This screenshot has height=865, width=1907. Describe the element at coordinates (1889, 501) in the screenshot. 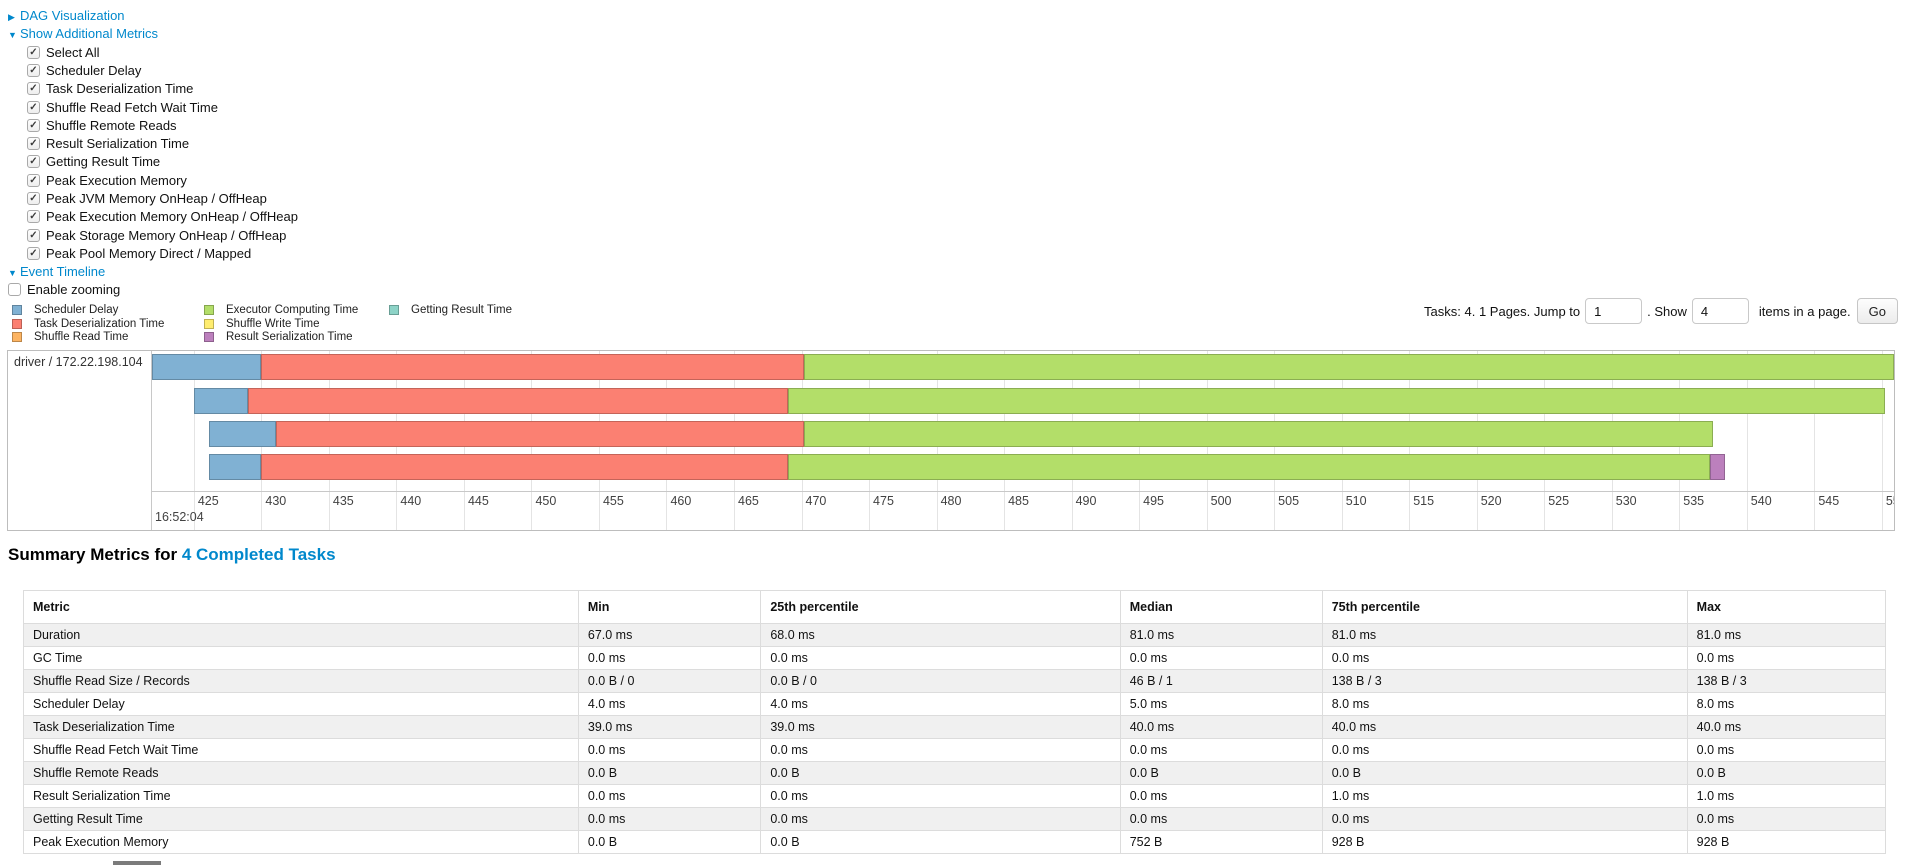

I see `timeline-tick-label: 550` at that location.